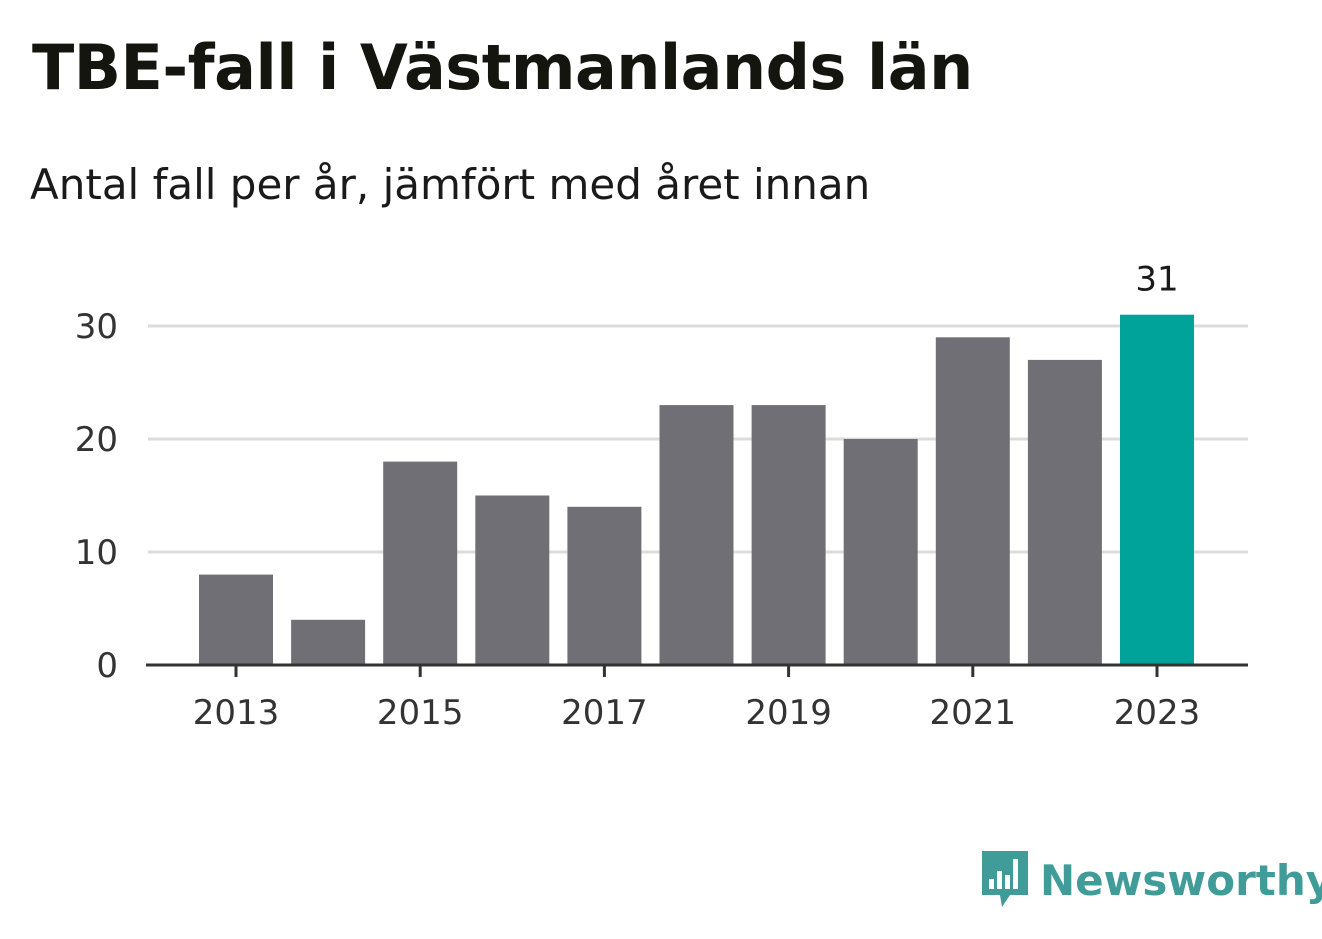 The width and height of the screenshot is (1322, 939). I want to click on x-tick-label: 2021, so click(973, 713).